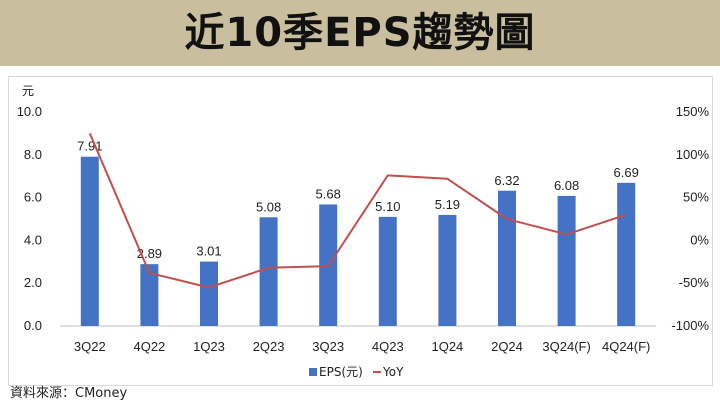 Image resolution: width=720 pixels, height=405 pixels. Describe the element at coordinates (693, 154) in the screenshot. I see `y2-tick-label: 100%` at that location.